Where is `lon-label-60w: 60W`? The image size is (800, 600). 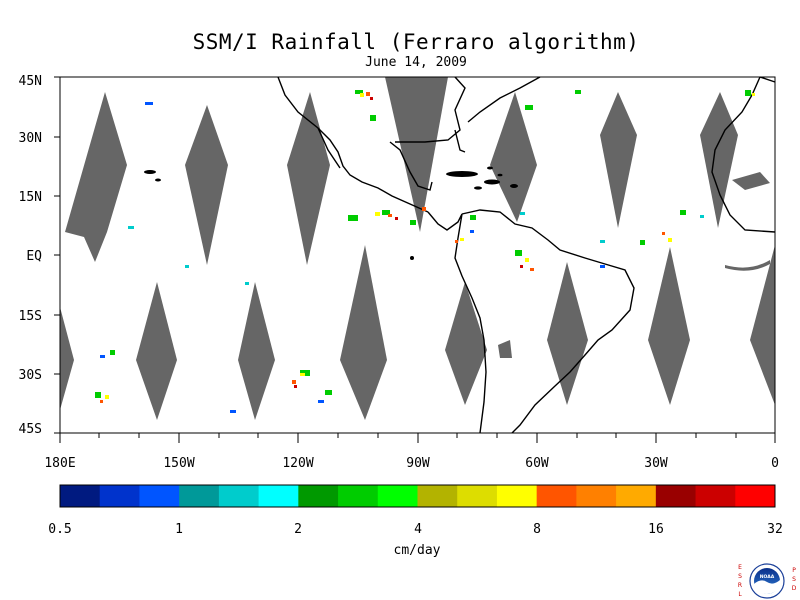
lon-label-60w: 60W is located at coordinates (537, 463).